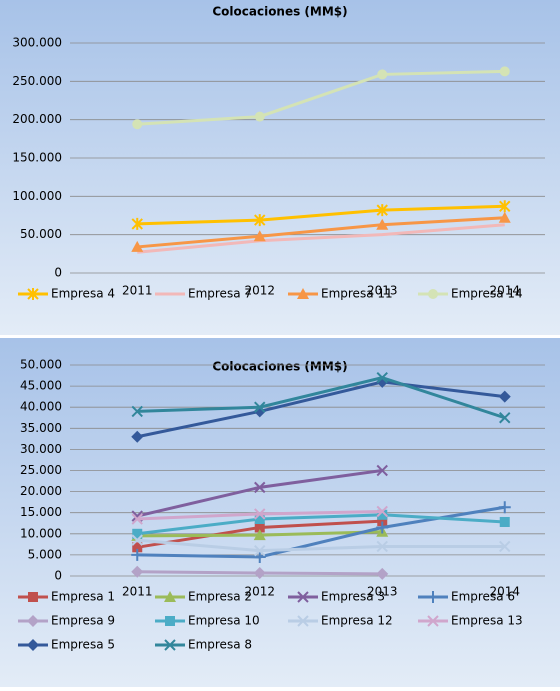 The width and height of the screenshot is (560, 691). I want to click on legend-label: Empresa 3, so click(353, 597).